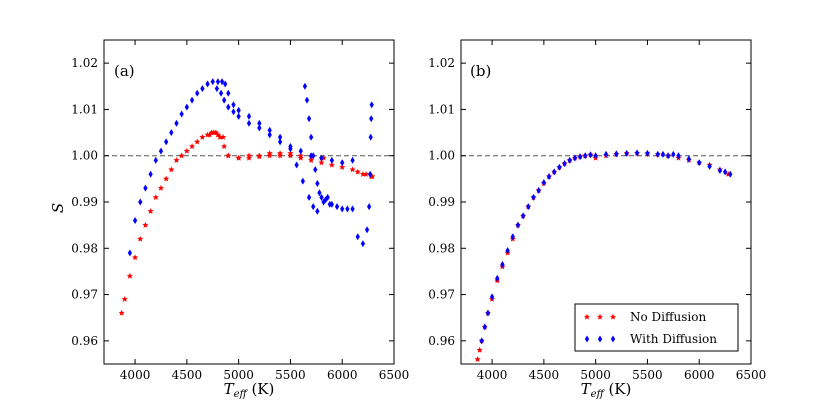 The width and height of the screenshot is (830, 403). I want to click on panel-b-ytick-label: 0.96, so click(441, 341).